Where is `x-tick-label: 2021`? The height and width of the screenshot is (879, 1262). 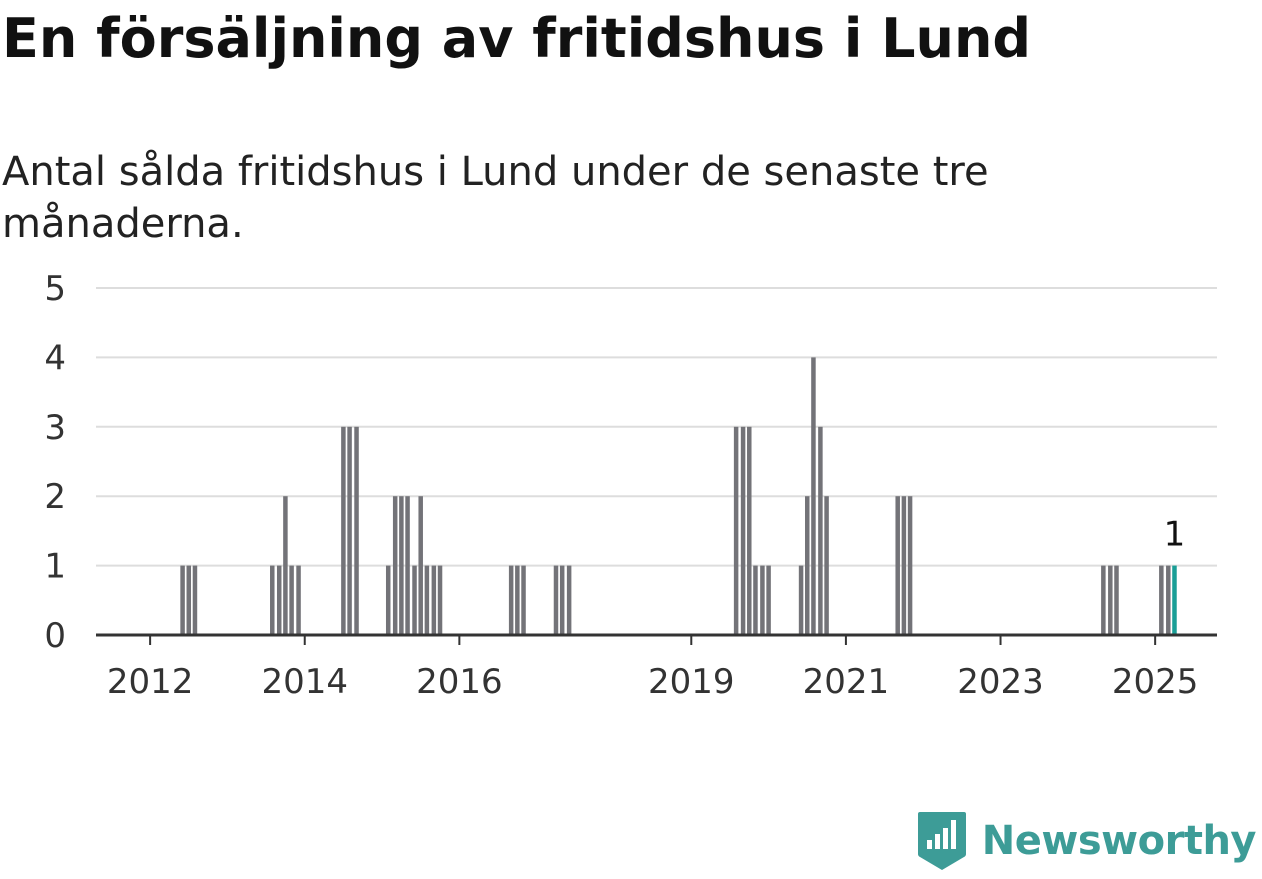 x-tick-label: 2021 is located at coordinates (846, 682).